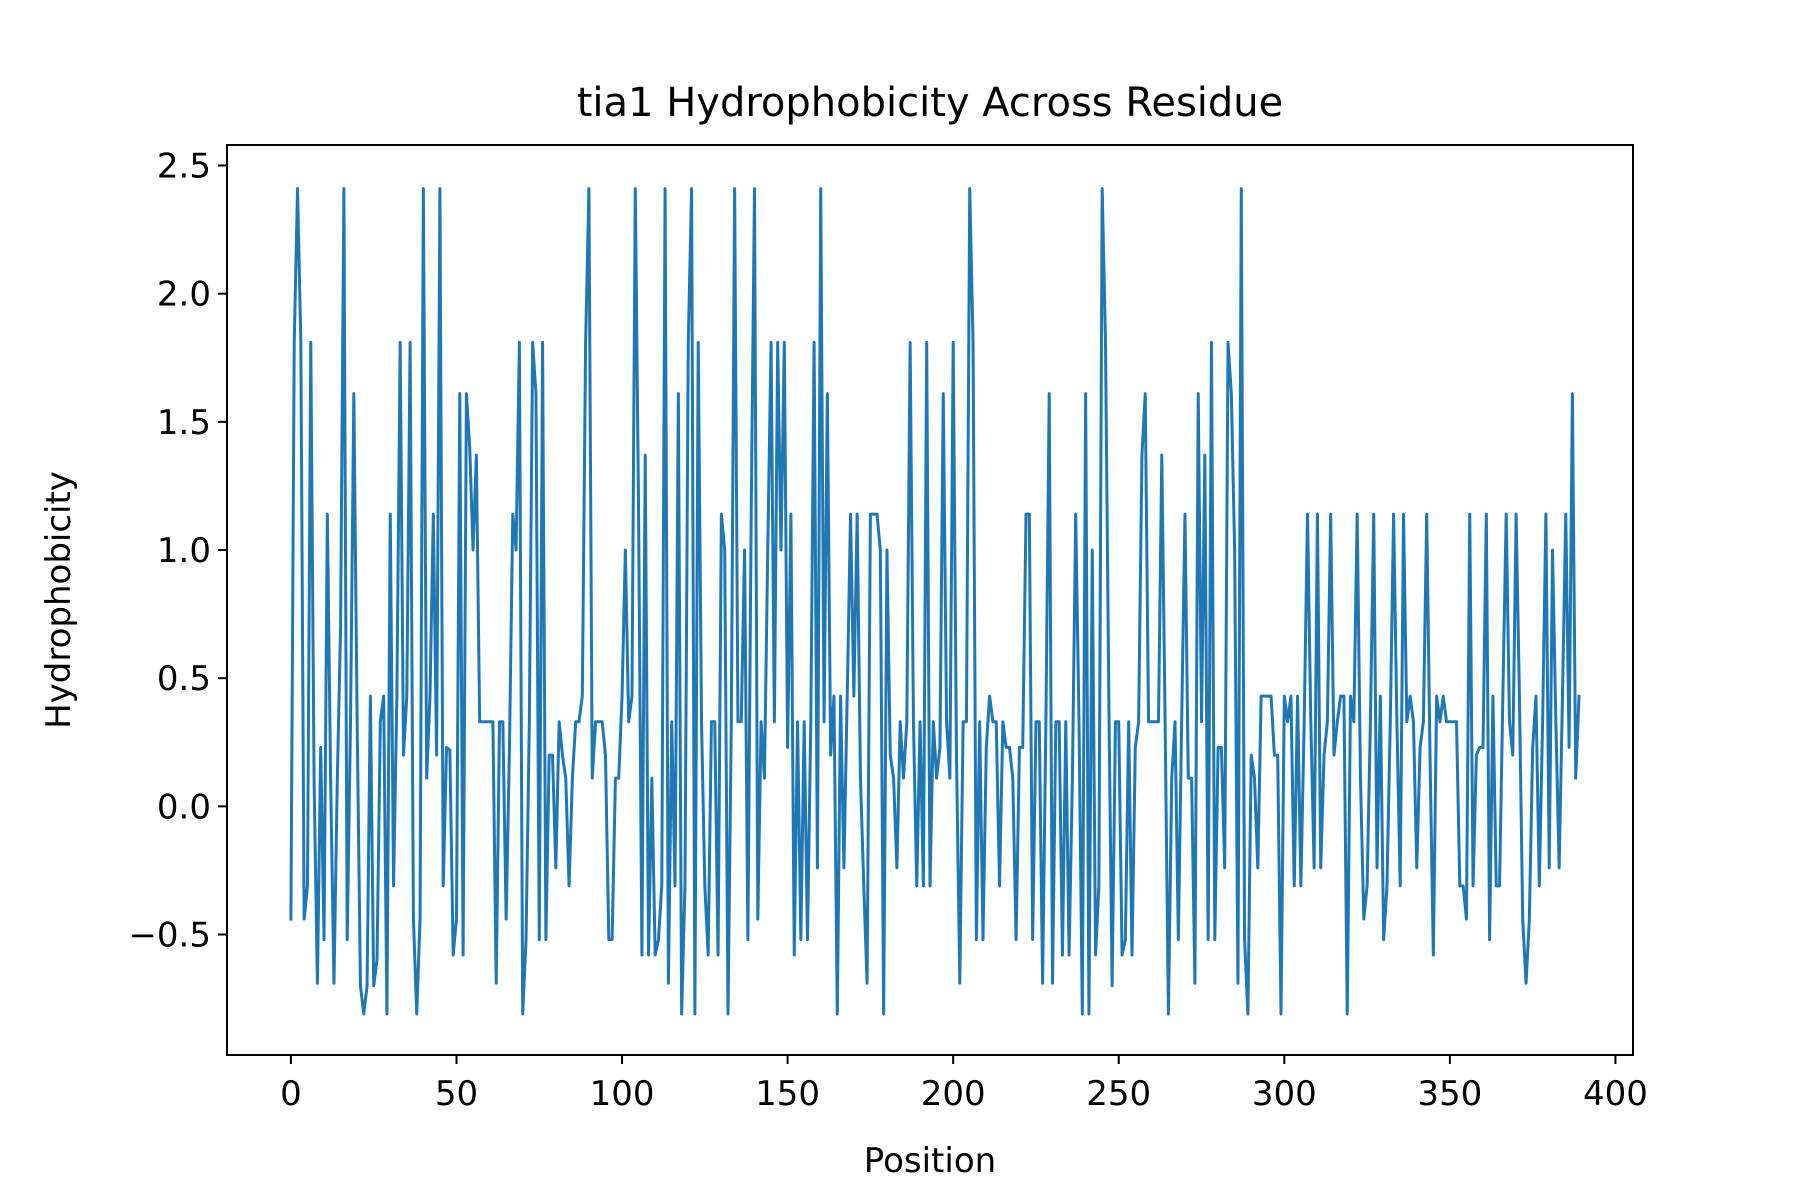 The height and width of the screenshot is (1200, 1800). Describe the element at coordinates (59, 600) in the screenshot. I see `y-axis-label: Hydrophobicity` at that location.